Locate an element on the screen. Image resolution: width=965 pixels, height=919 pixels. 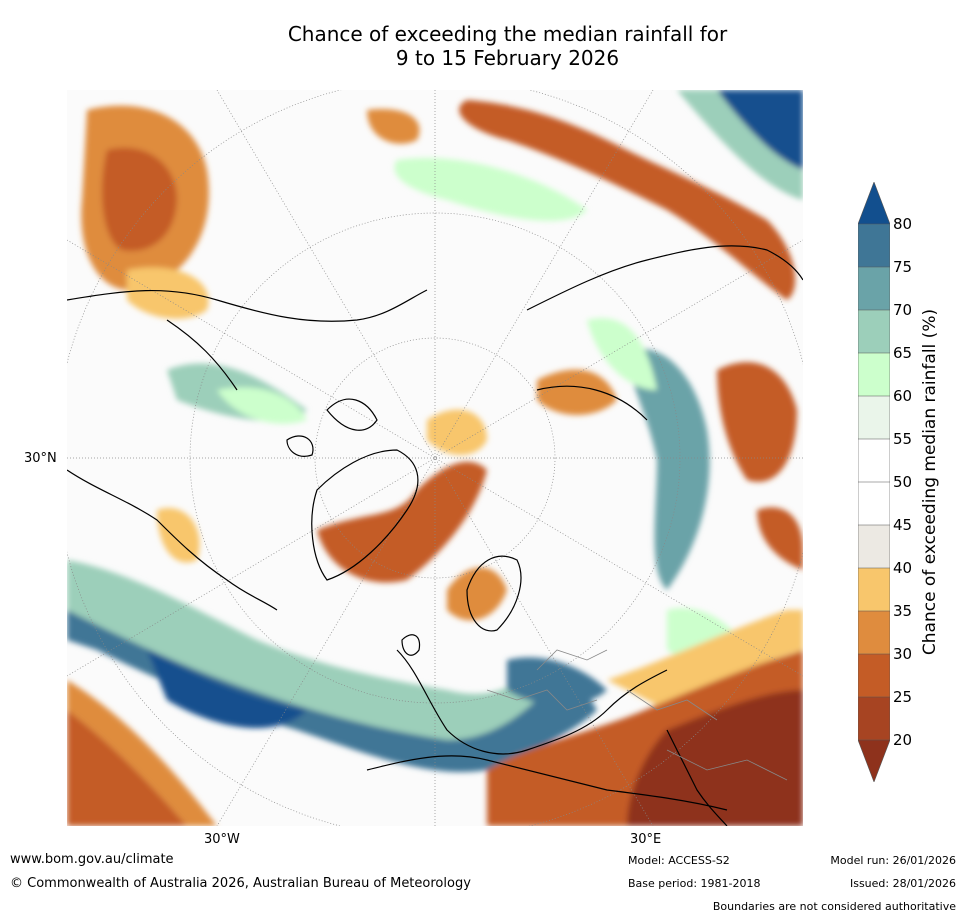
colorbar-tick-20: 20 is located at coordinates (903, 740).